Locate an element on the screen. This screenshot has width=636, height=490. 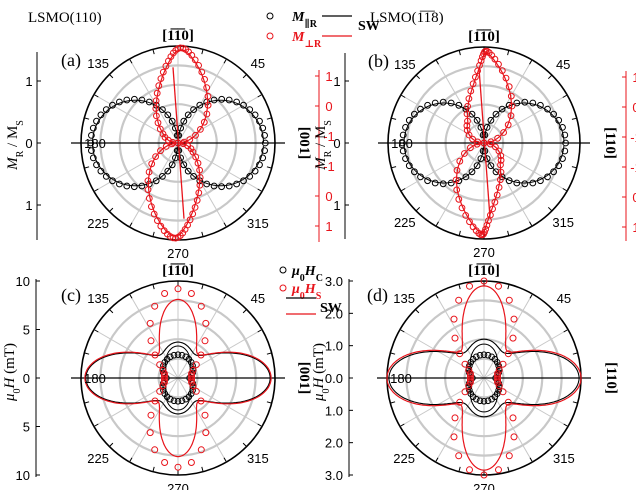
legend-label-m-perp: M⊥R is located at coordinates (306, 40).